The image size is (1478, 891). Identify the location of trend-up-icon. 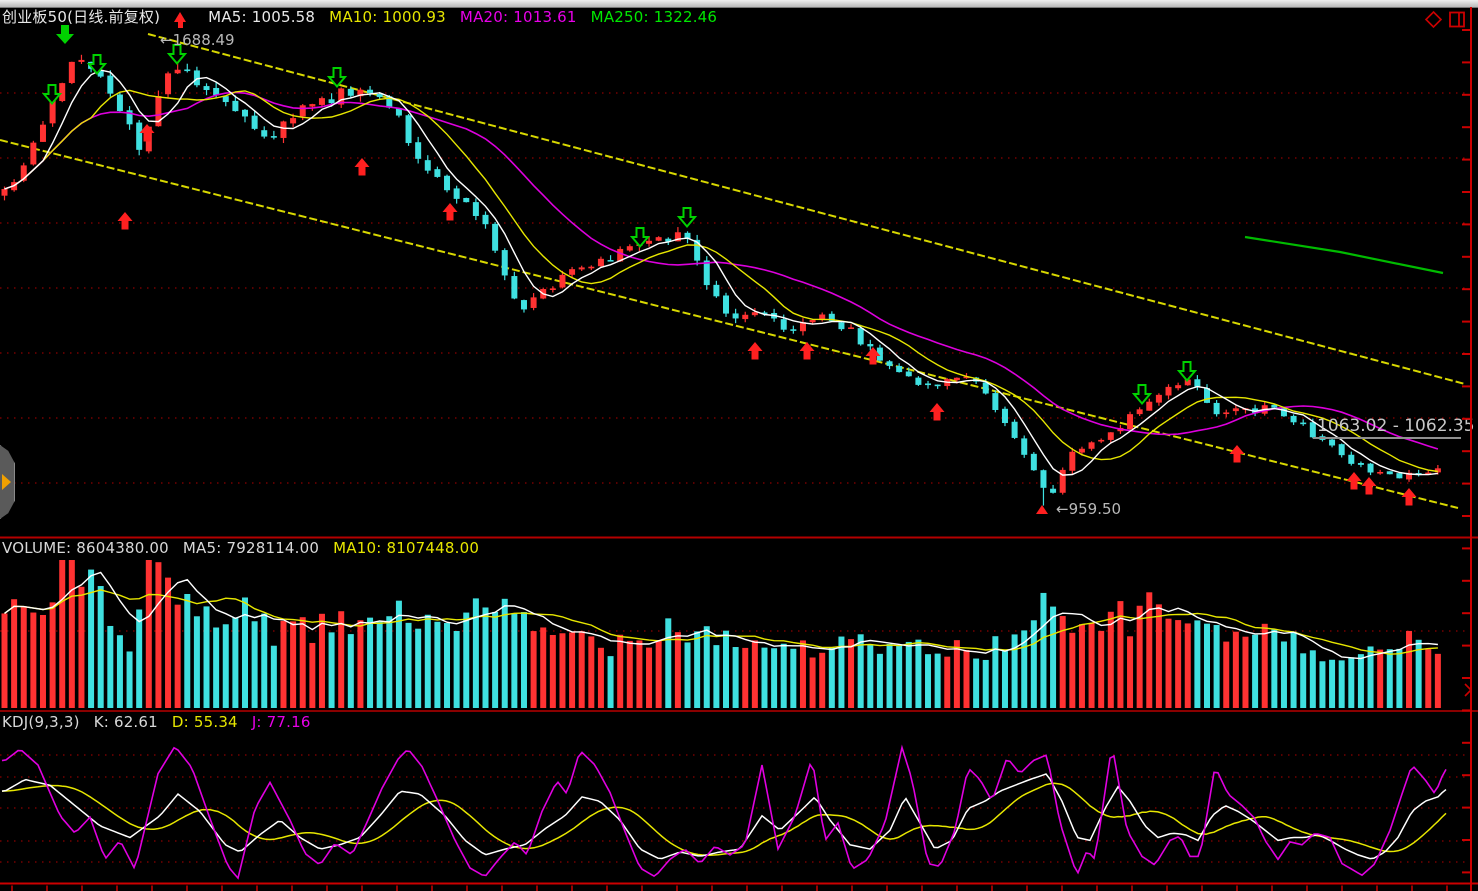
(180, 20).